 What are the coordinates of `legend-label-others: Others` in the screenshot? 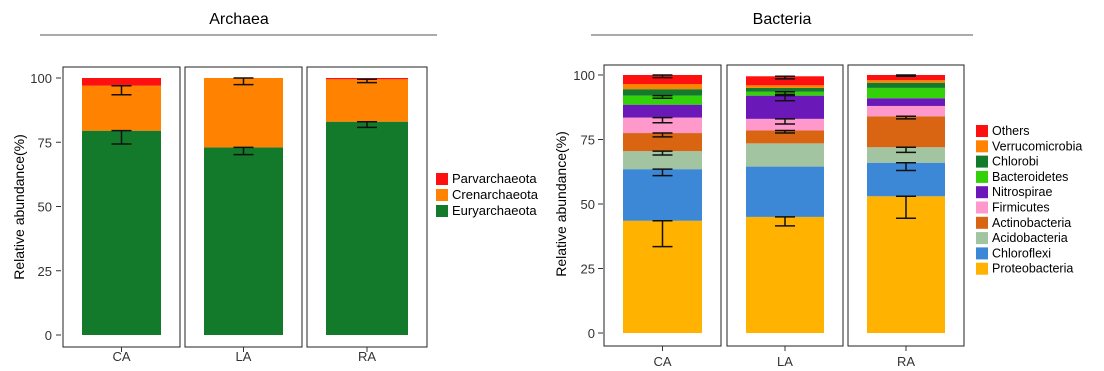 It's located at (1011, 131).